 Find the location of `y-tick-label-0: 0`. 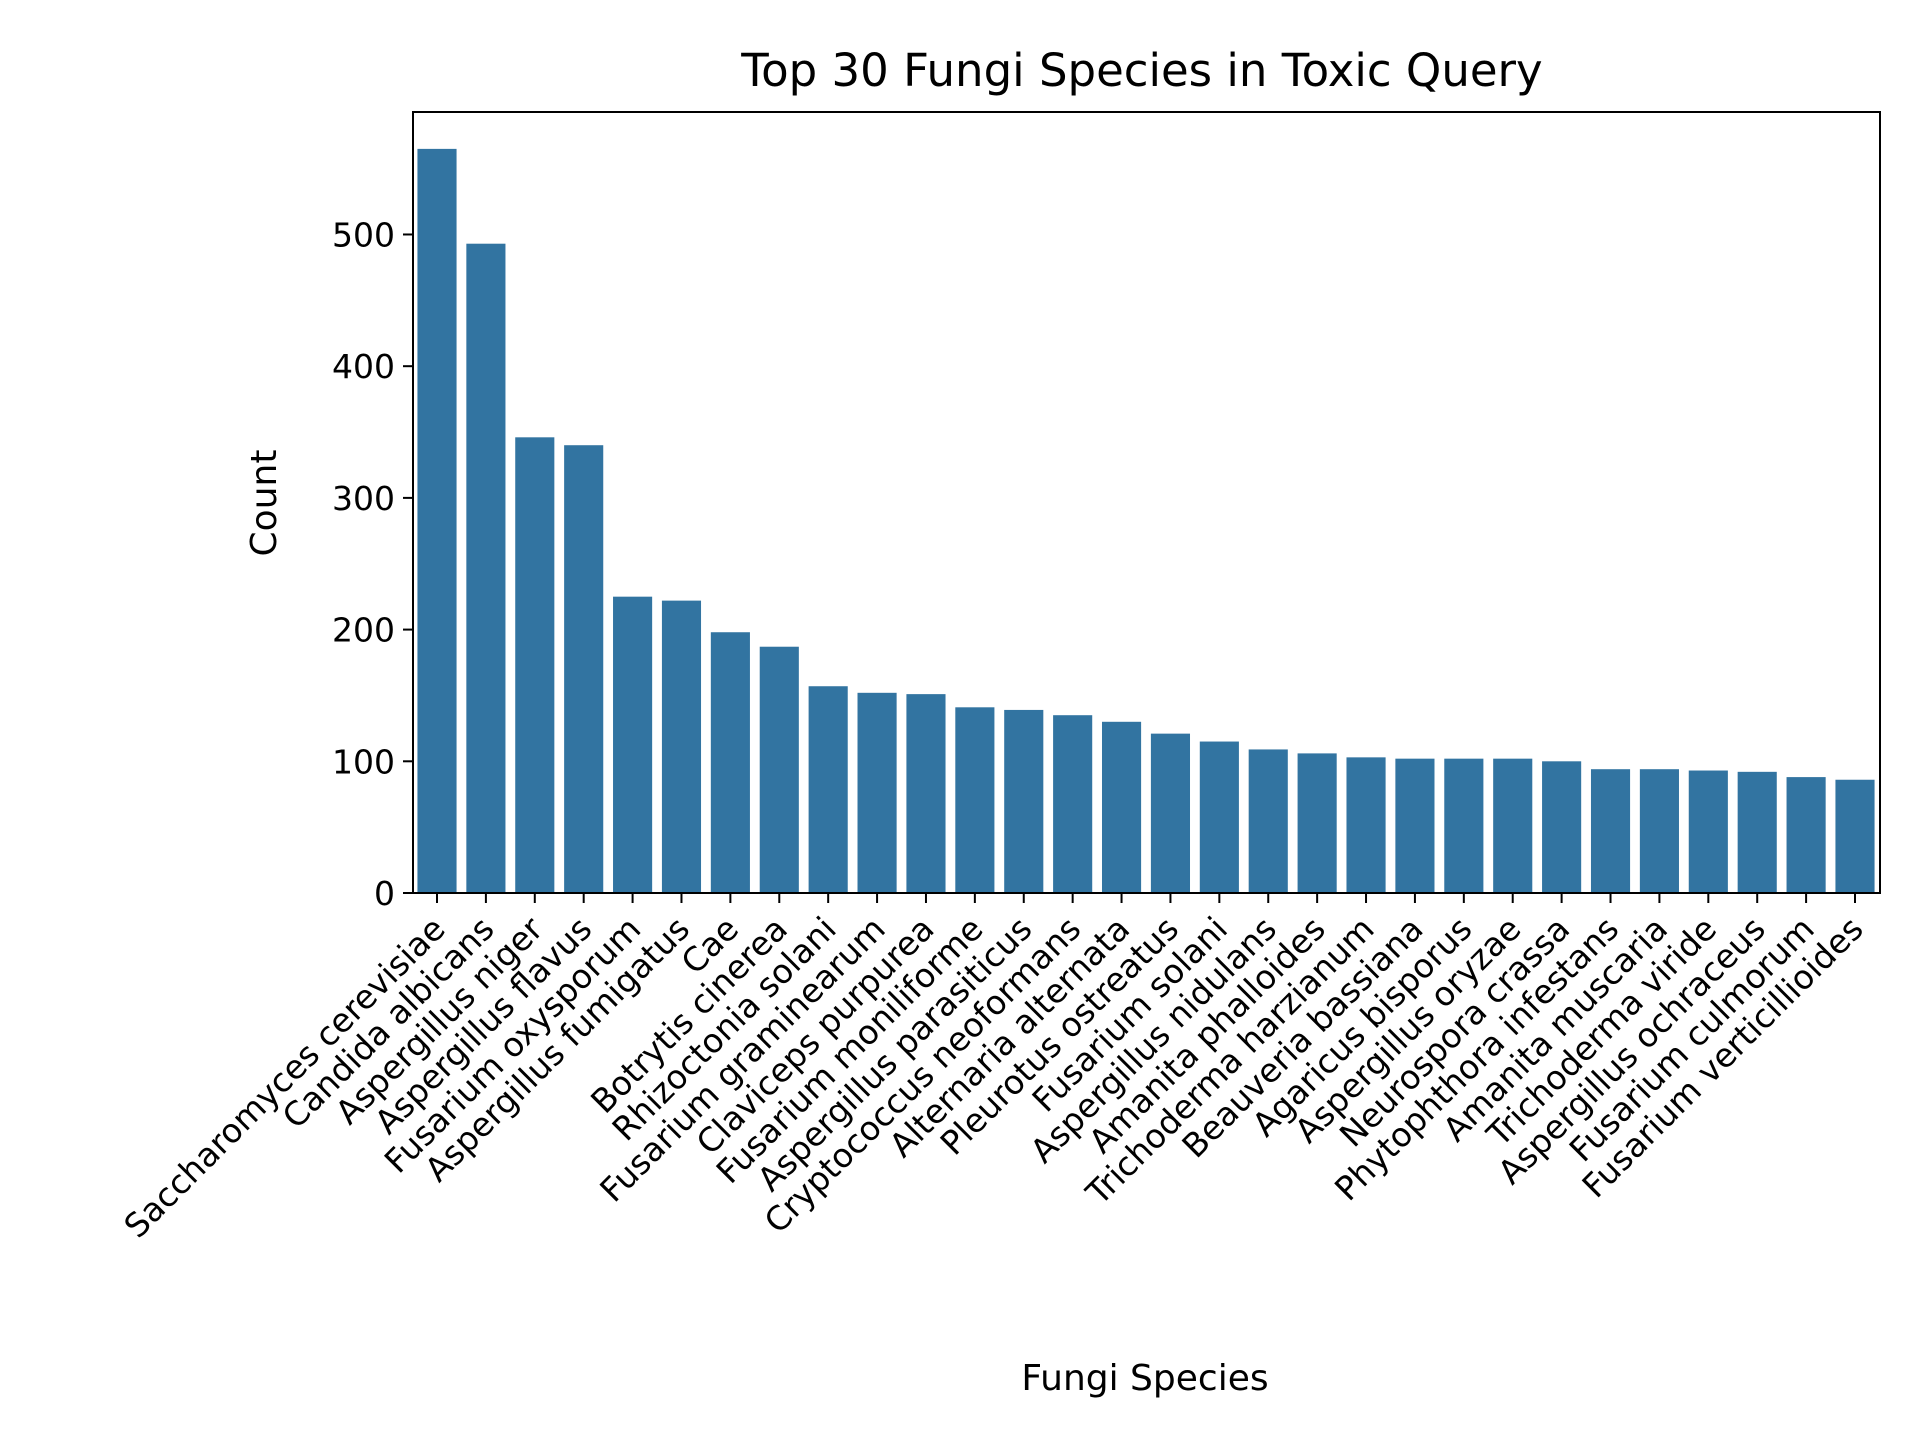

y-tick-label-0: 0 is located at coordinates (384, 893).